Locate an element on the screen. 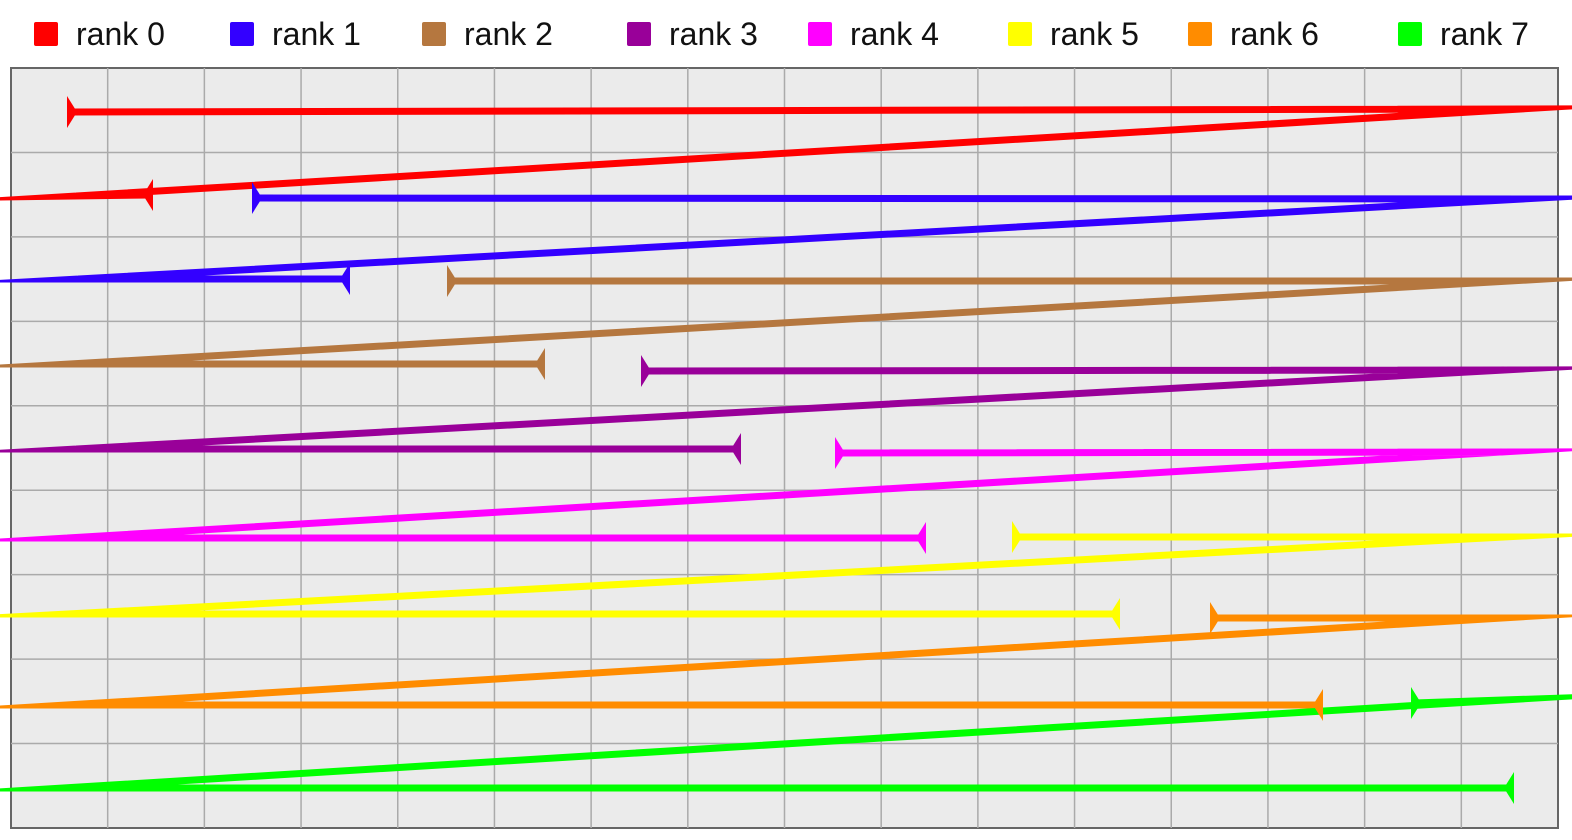 The width and height of the screenshot is (1572, 840). rank-6-end-marker is located at coordinates (1318, 705).